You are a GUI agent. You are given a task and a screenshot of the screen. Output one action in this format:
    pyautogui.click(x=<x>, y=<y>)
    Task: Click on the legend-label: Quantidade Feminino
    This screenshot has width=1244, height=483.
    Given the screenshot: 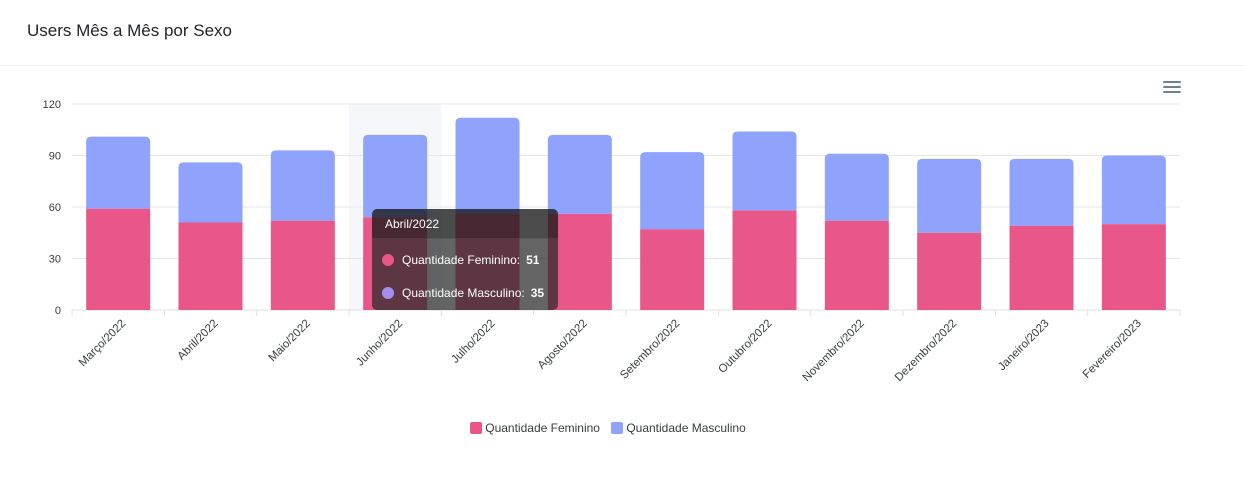 What is the action you would take?
    pyautogui.click(x=542, y=428)
    